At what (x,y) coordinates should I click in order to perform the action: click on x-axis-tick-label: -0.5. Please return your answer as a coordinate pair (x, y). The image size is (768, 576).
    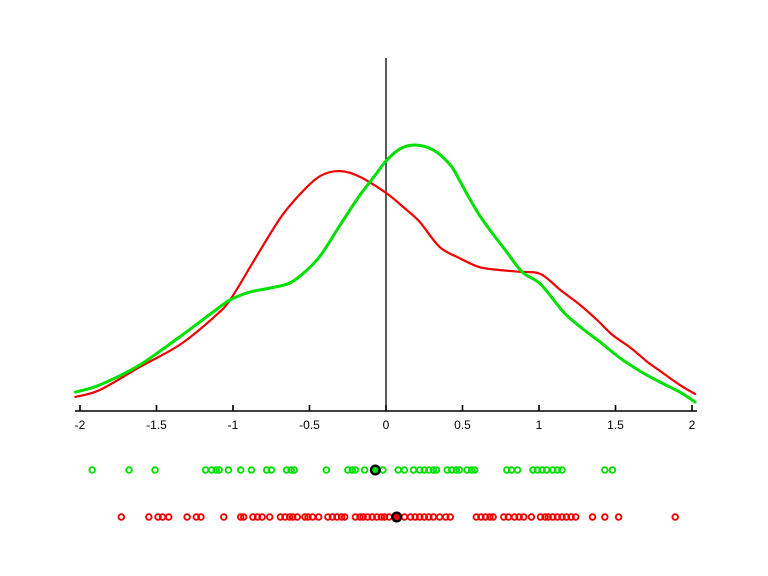
    Looking at the image, I should click on (309, 425).